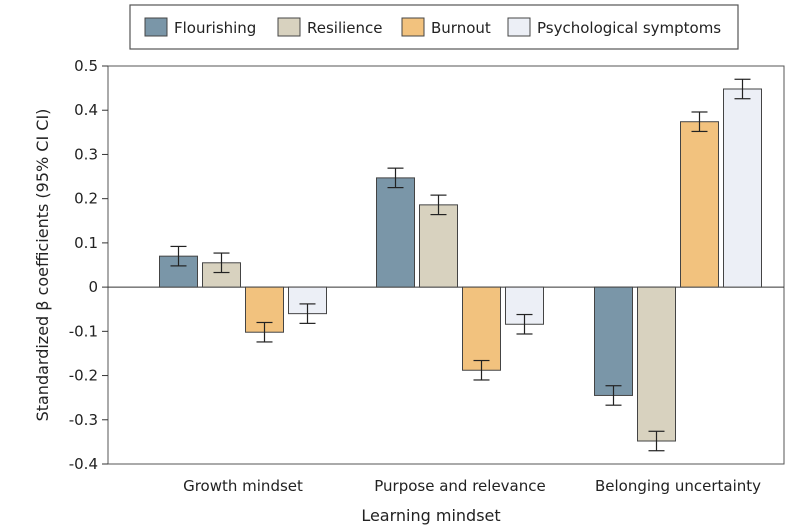 Image resolution: width=800 pixels, height=530 pixels. Describe the element at coordinates (461, 28) in the screenshot. I see `legend-label: Burnout` at that location.